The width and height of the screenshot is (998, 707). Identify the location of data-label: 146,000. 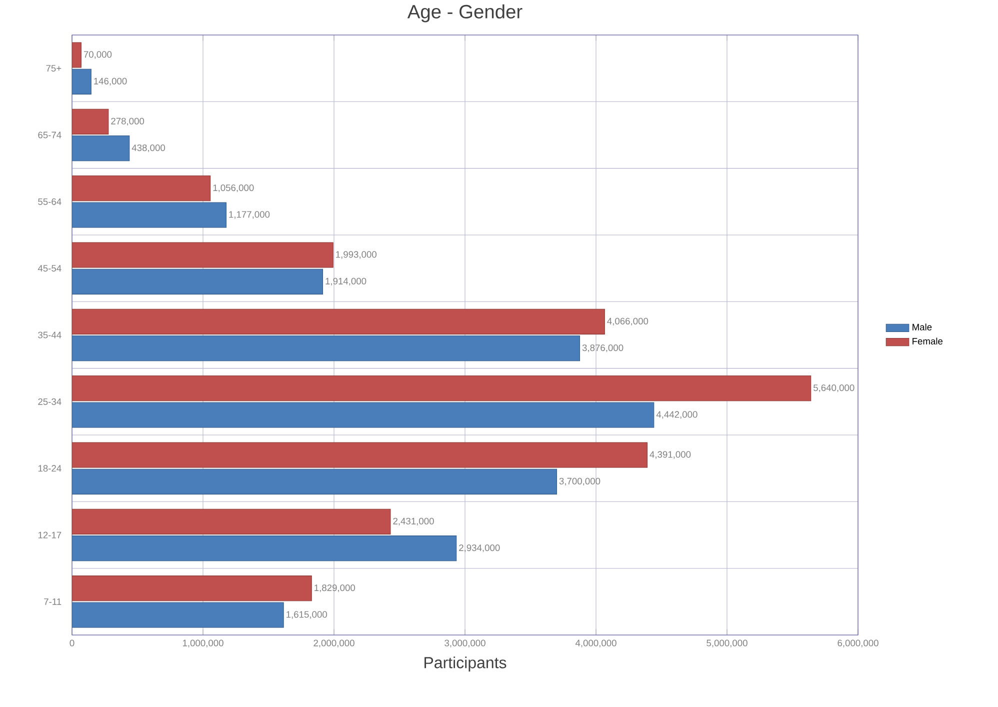
(110, 82).